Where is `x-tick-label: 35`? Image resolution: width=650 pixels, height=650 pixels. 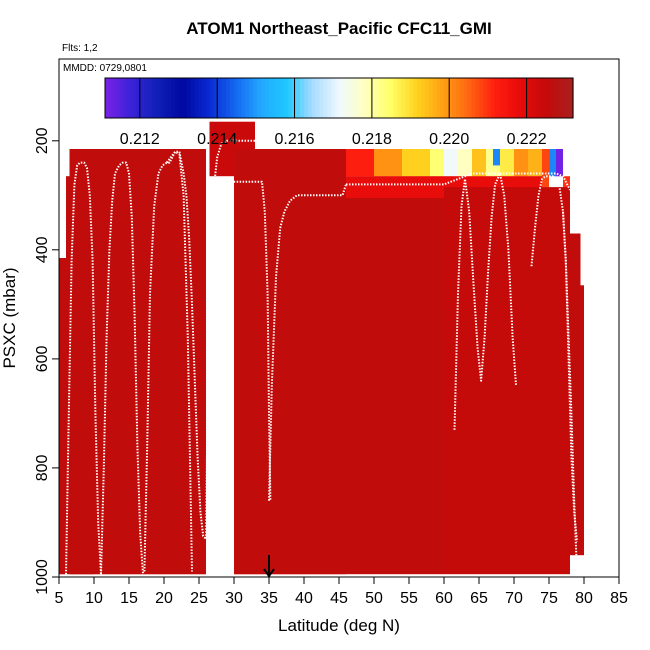
x-tick-label: 35 is located at coordinates (269, 598).